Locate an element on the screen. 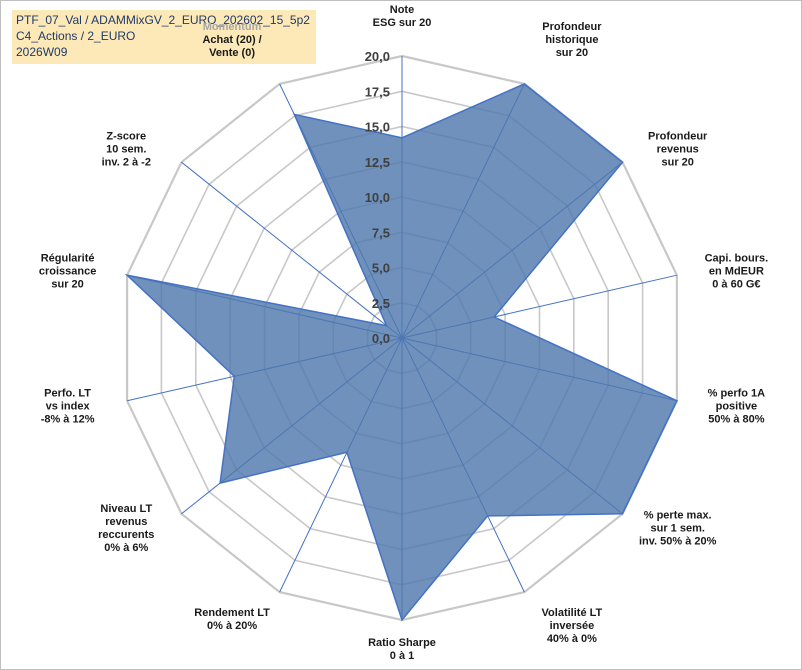 The width and height of the screenshot is (802, 670). category-label-11-line-1: croissance is located at coordinates (67, 271).